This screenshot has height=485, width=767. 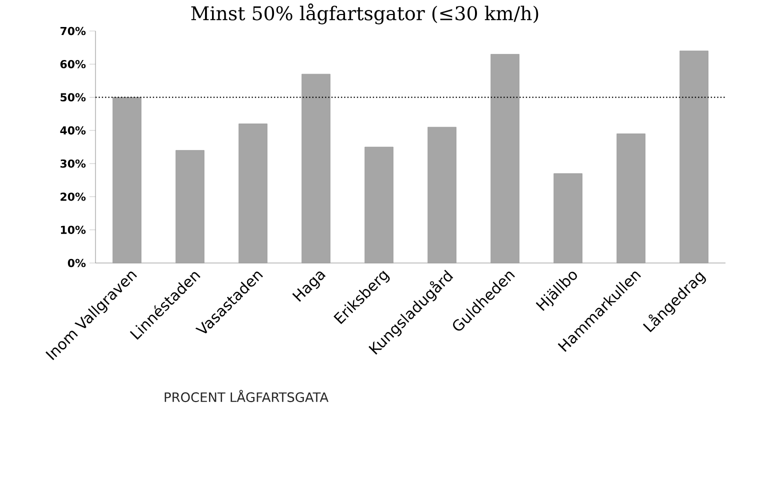 I want to click on text: PROCENT LÅGFARTSGATA, so click(x=246, y=396).